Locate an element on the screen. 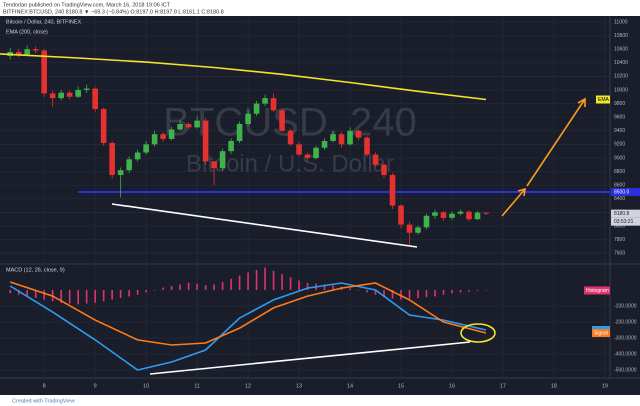 This screenshot has width=640, height=406. x-tick-label: 12 is located at coordinates (248, 386).